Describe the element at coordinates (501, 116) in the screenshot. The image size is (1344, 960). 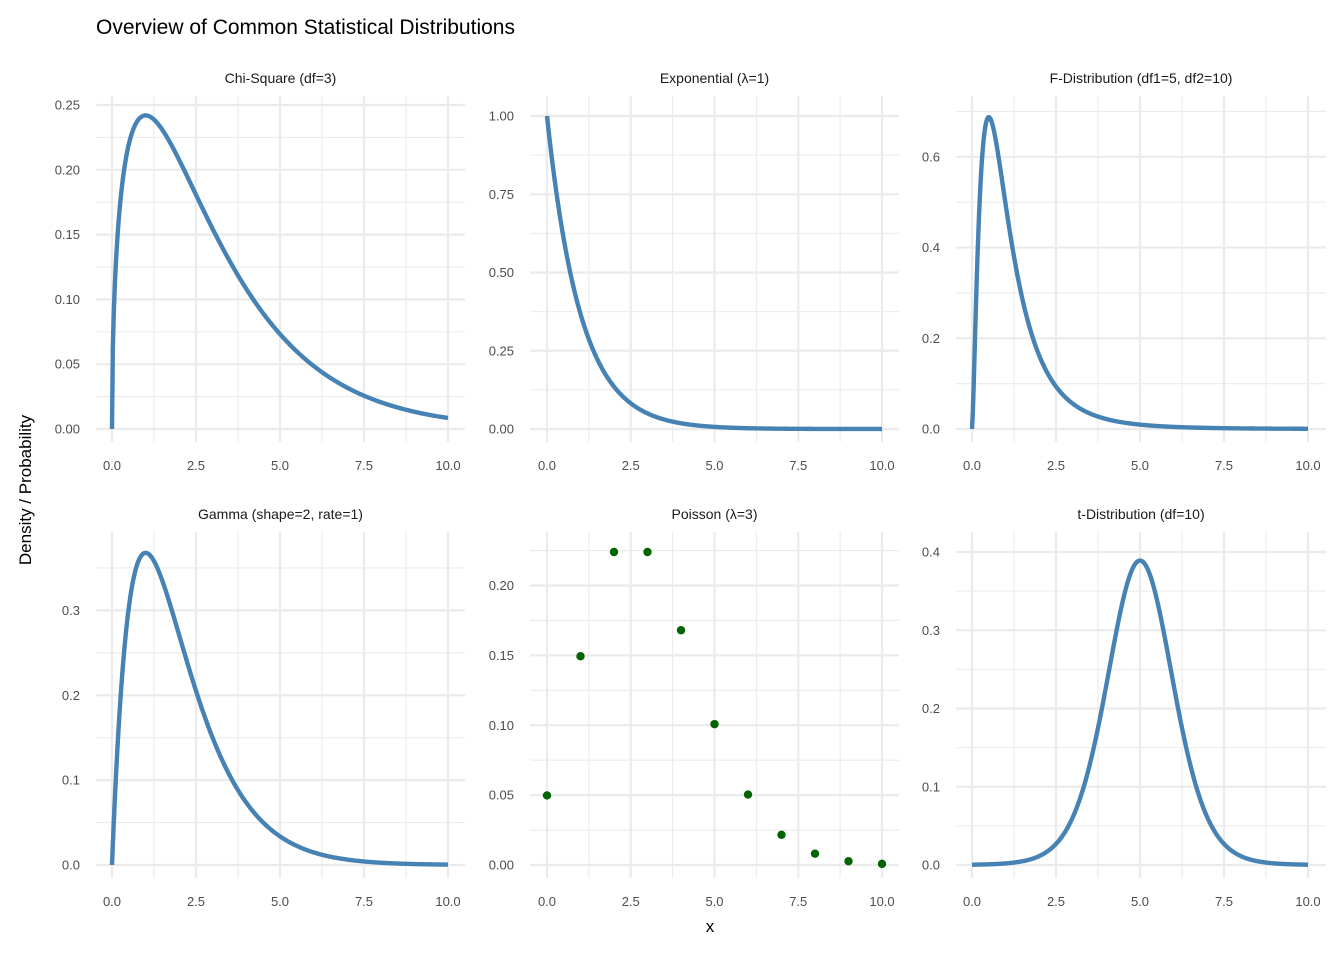
I see `y-tick-label: 1.00` at that location.